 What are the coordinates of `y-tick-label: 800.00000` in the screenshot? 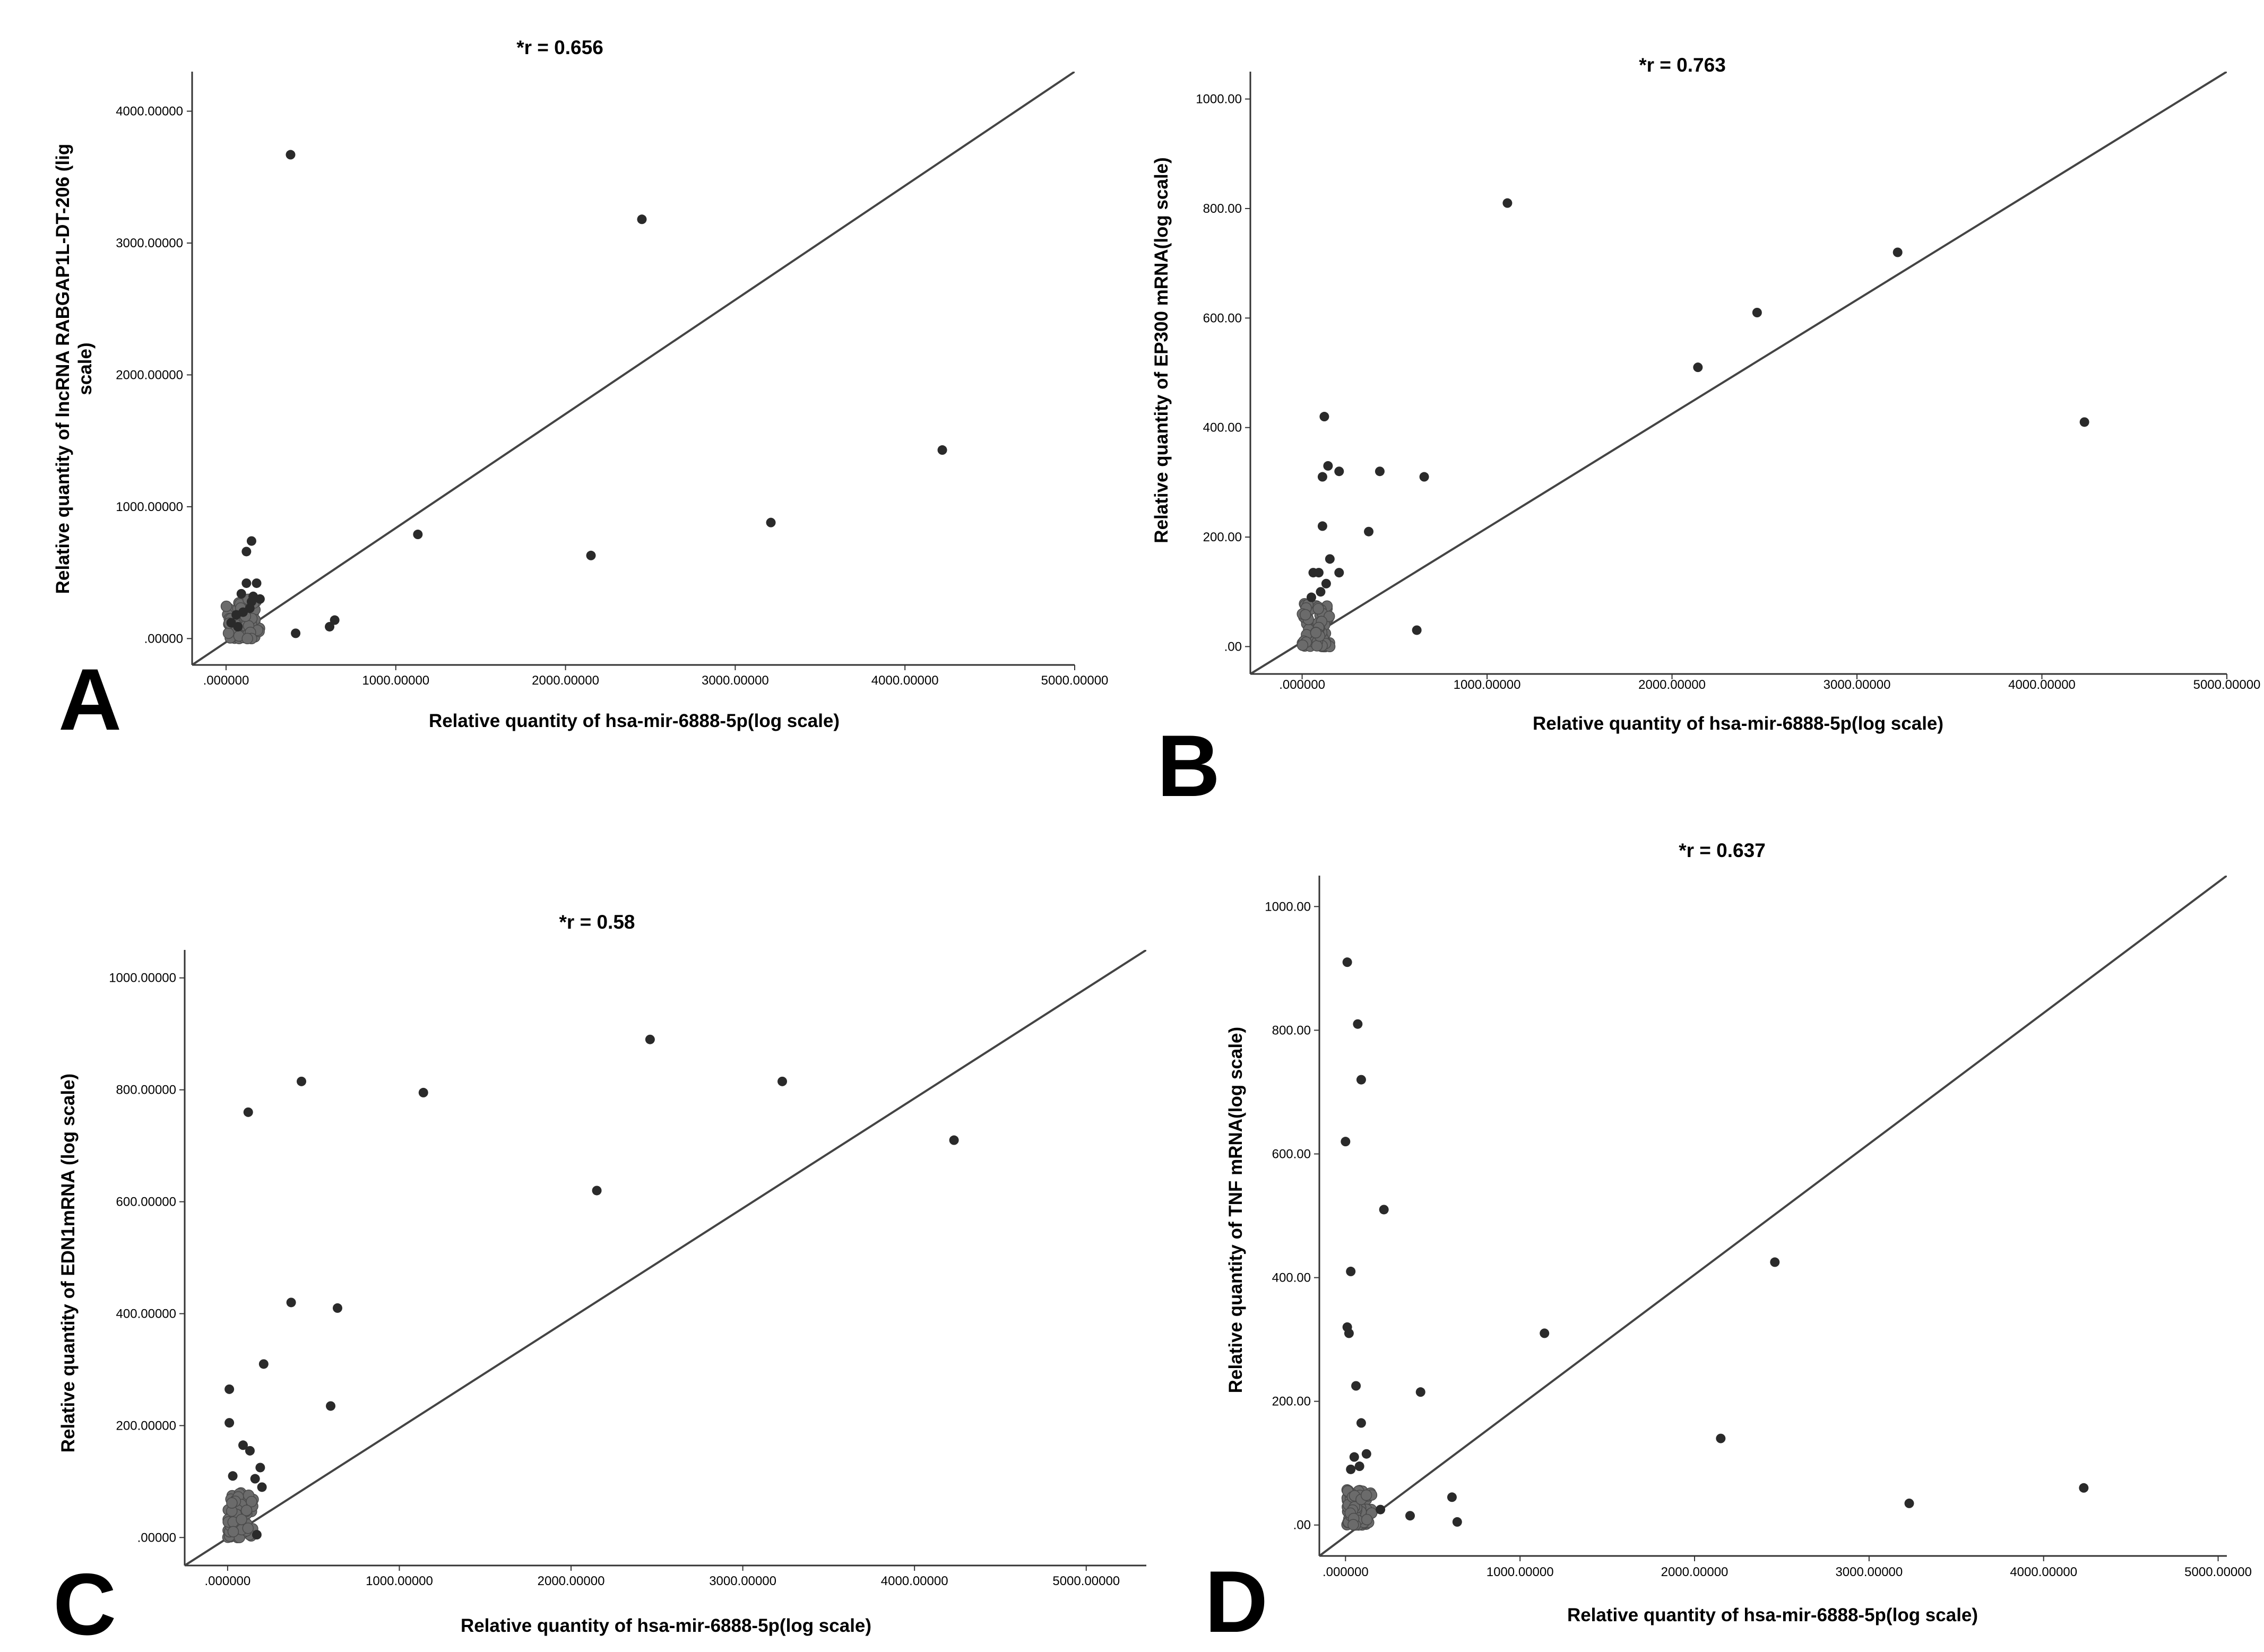 It's located at (146, 1090).